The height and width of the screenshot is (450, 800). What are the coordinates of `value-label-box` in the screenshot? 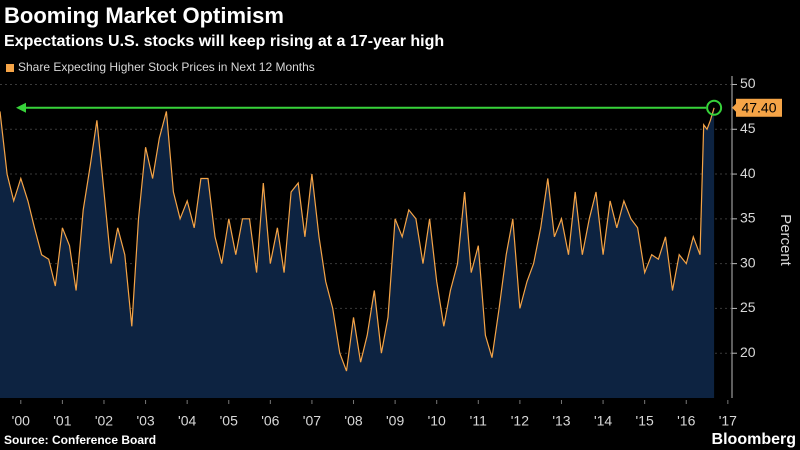 It's located at (759, 107).